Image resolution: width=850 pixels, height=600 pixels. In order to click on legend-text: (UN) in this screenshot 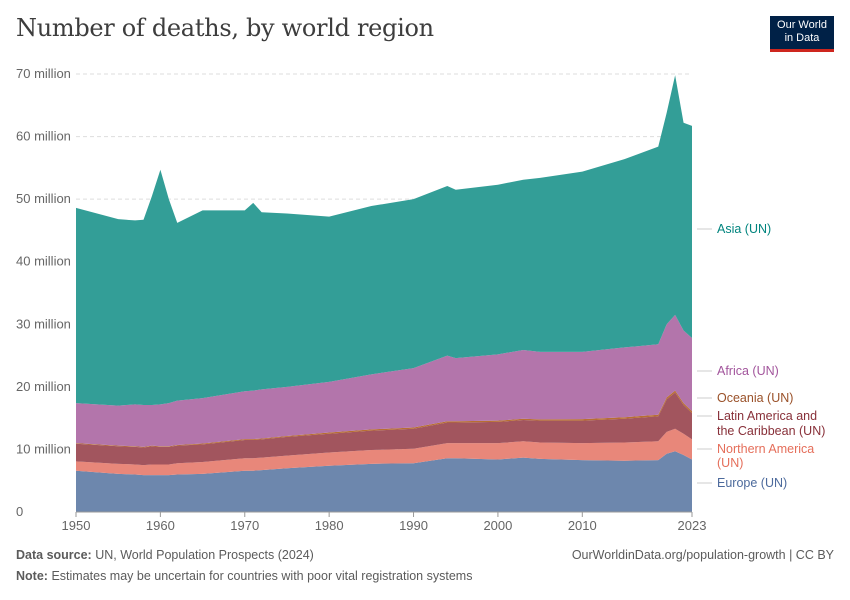, I will do `click(730, 463)`.